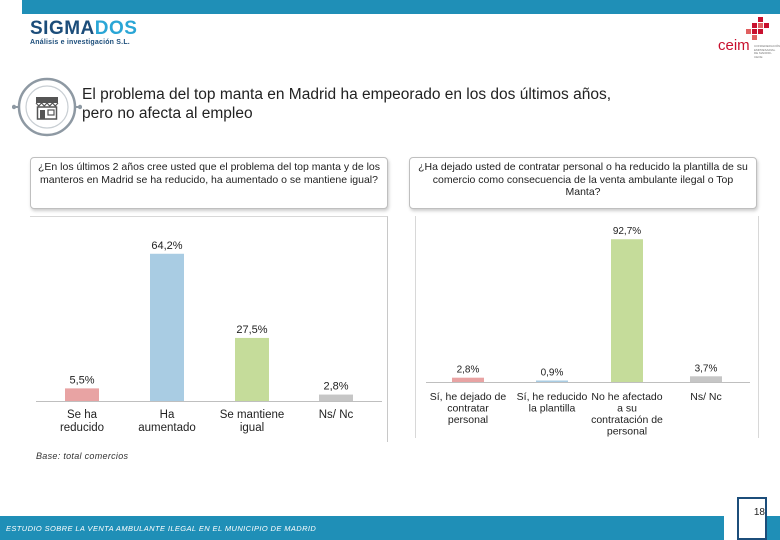 The width and height of the screenshot is (780, 540). What do you see at coordinates (552, 373) in the screenshot?
I see `data-label-1: 0,9%` at bounding box center [552, 373].